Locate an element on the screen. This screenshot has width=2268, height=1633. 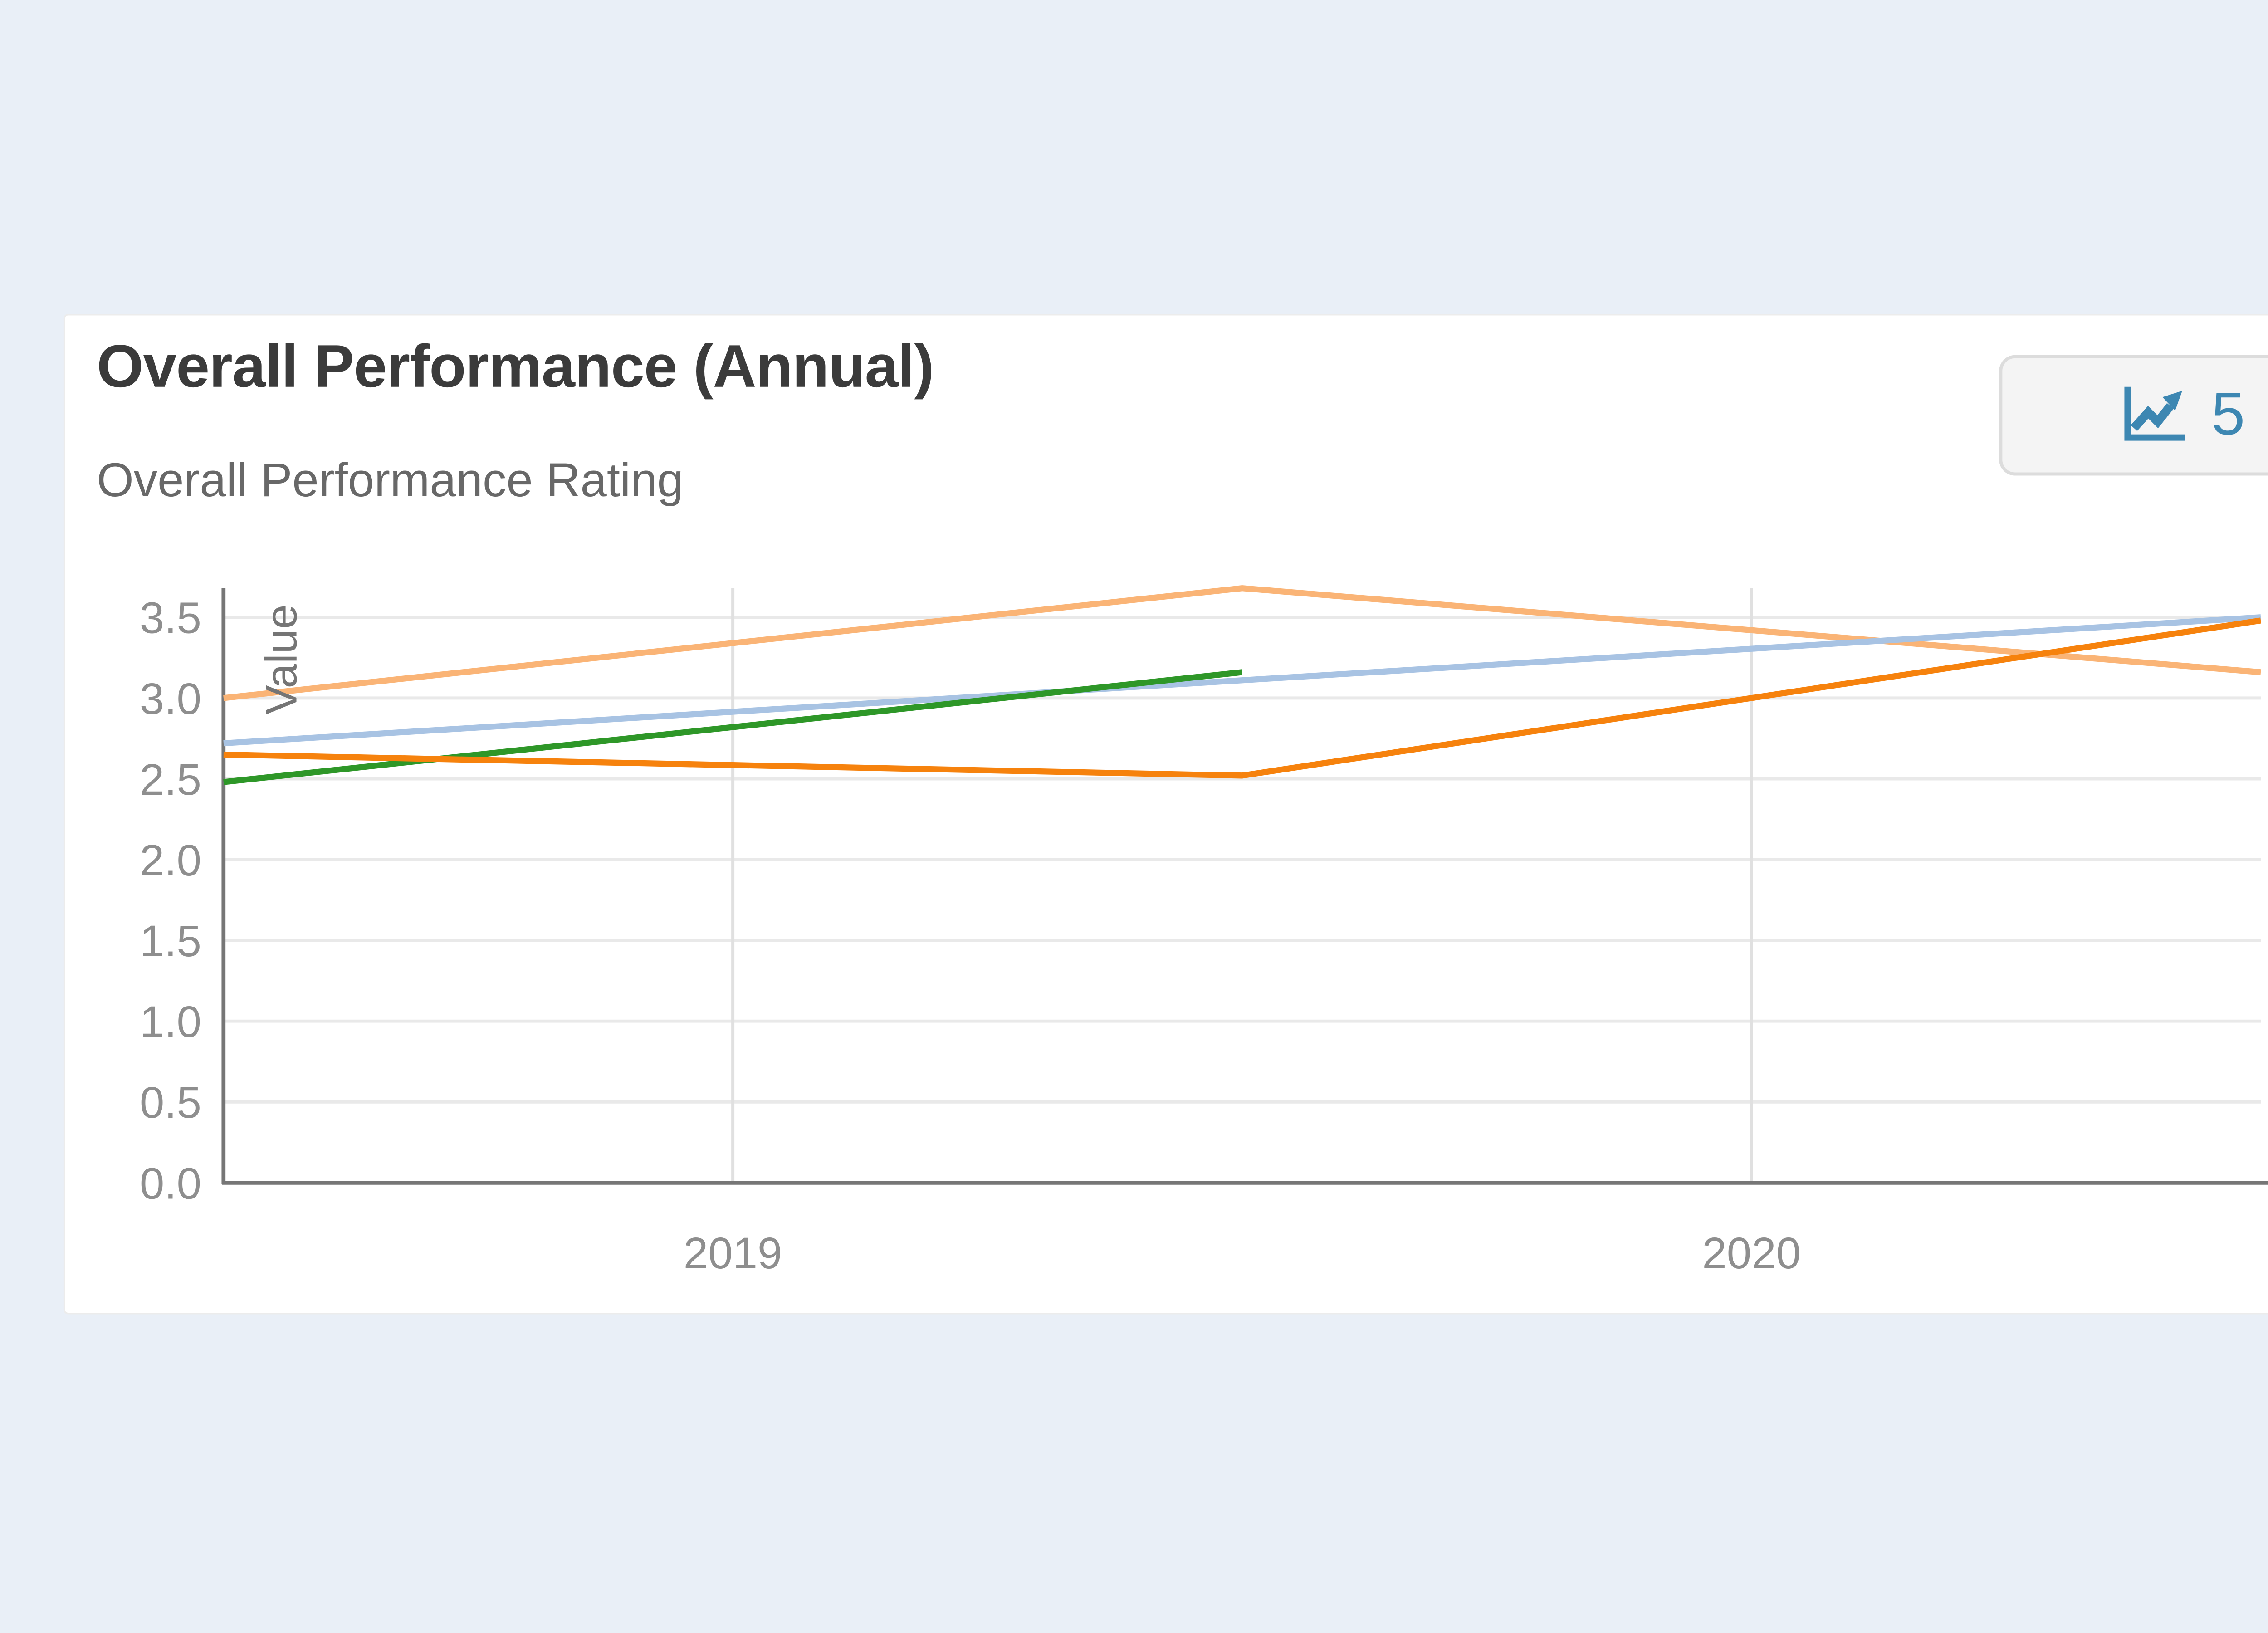
series-line-light-blue is located at coordinates (1242, 680).